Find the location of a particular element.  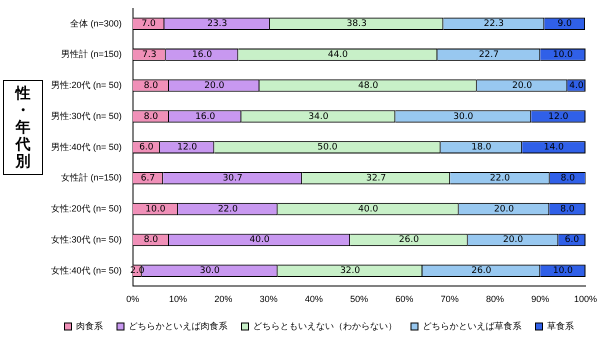

data-label: 38.3 is located at coordinates (356, 24).